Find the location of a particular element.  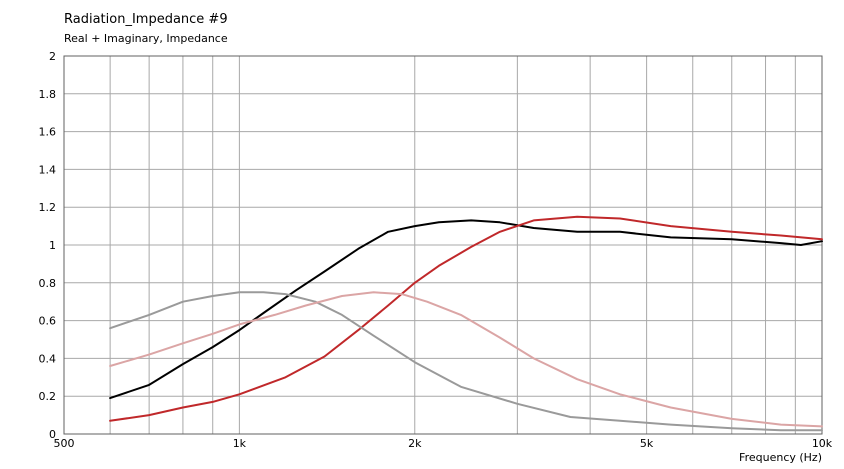

y-tick-label: 0.4 is located at coordinates (48, 358).